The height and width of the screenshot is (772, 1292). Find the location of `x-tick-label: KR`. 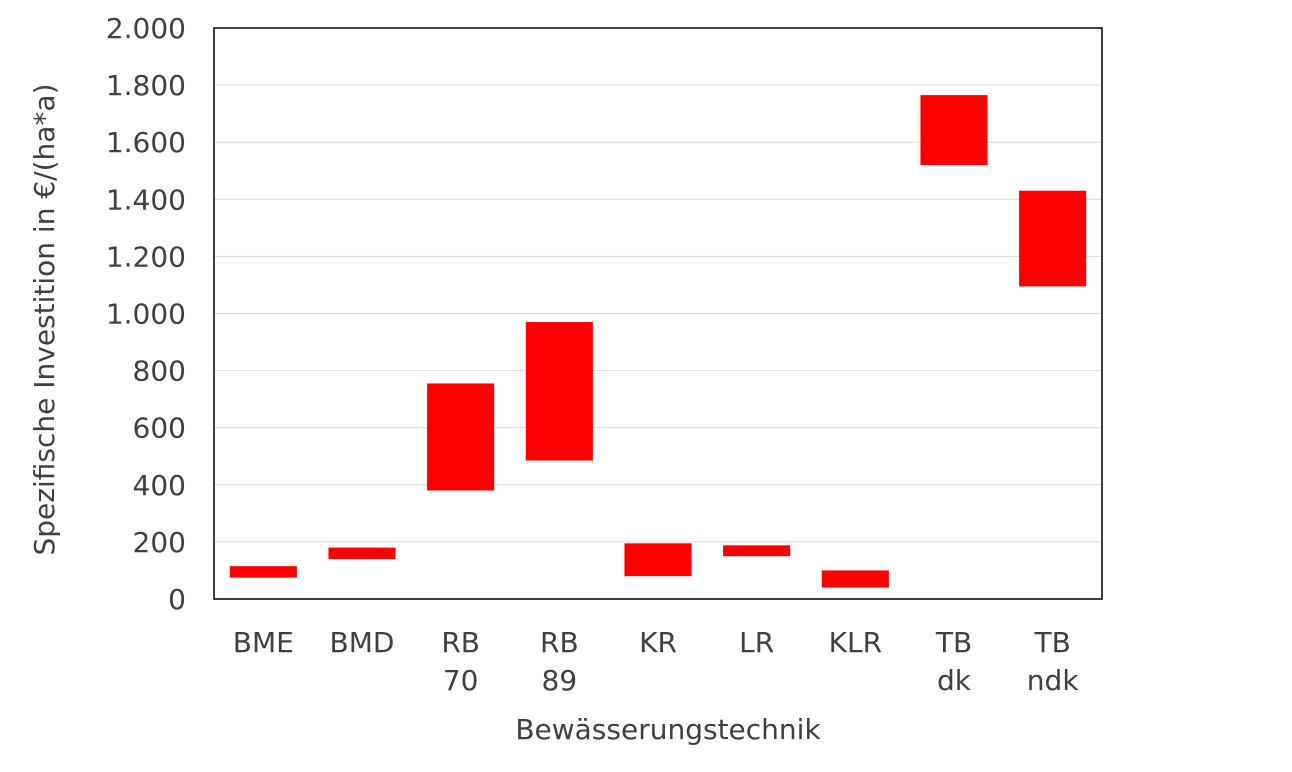

x-tick-label: KR is located at coordinates (658, 642).